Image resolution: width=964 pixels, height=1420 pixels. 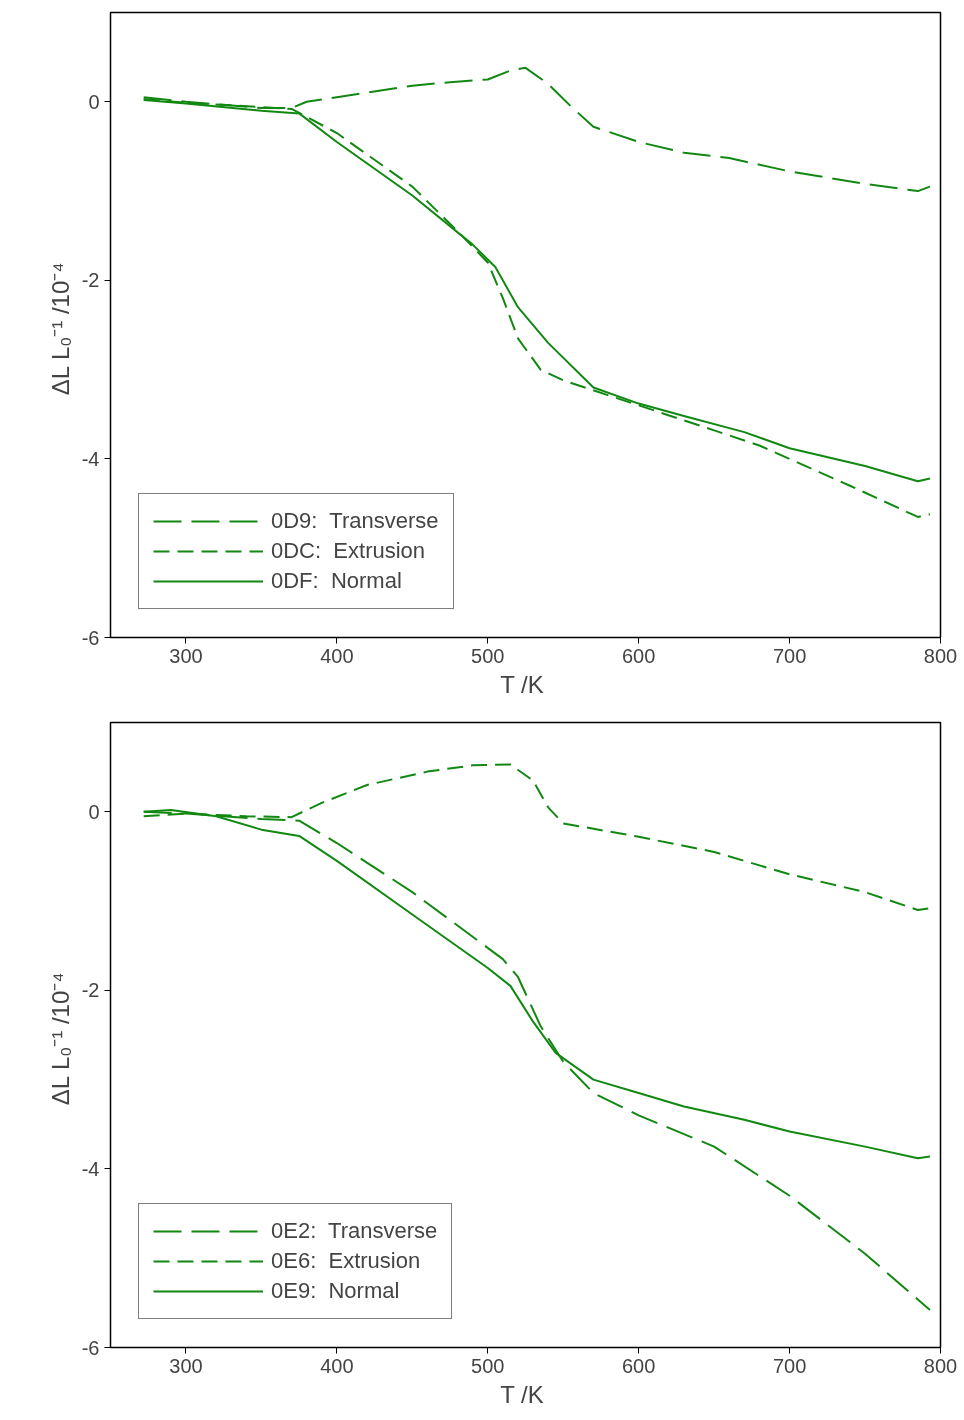 I want to click on legend-label: 0E9: Normal, so click(x=335, y=1291).